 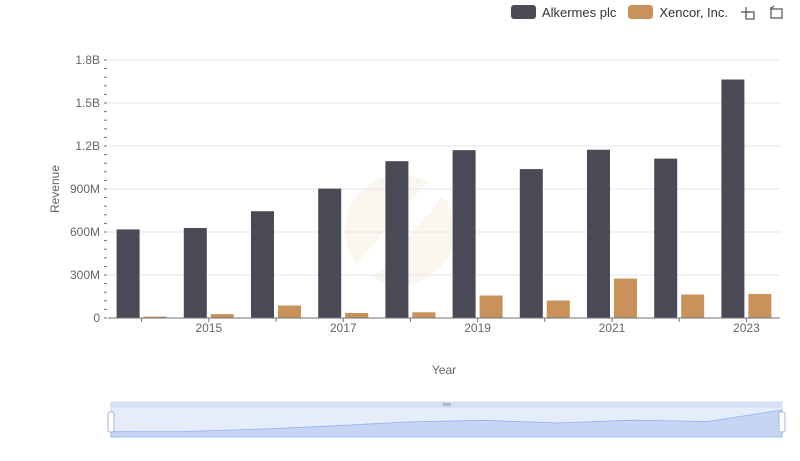 What do you see at coordinates (195, 272) in the screenshot?
I see `bar-alkermes-2015` at bounding box center [195, 272].